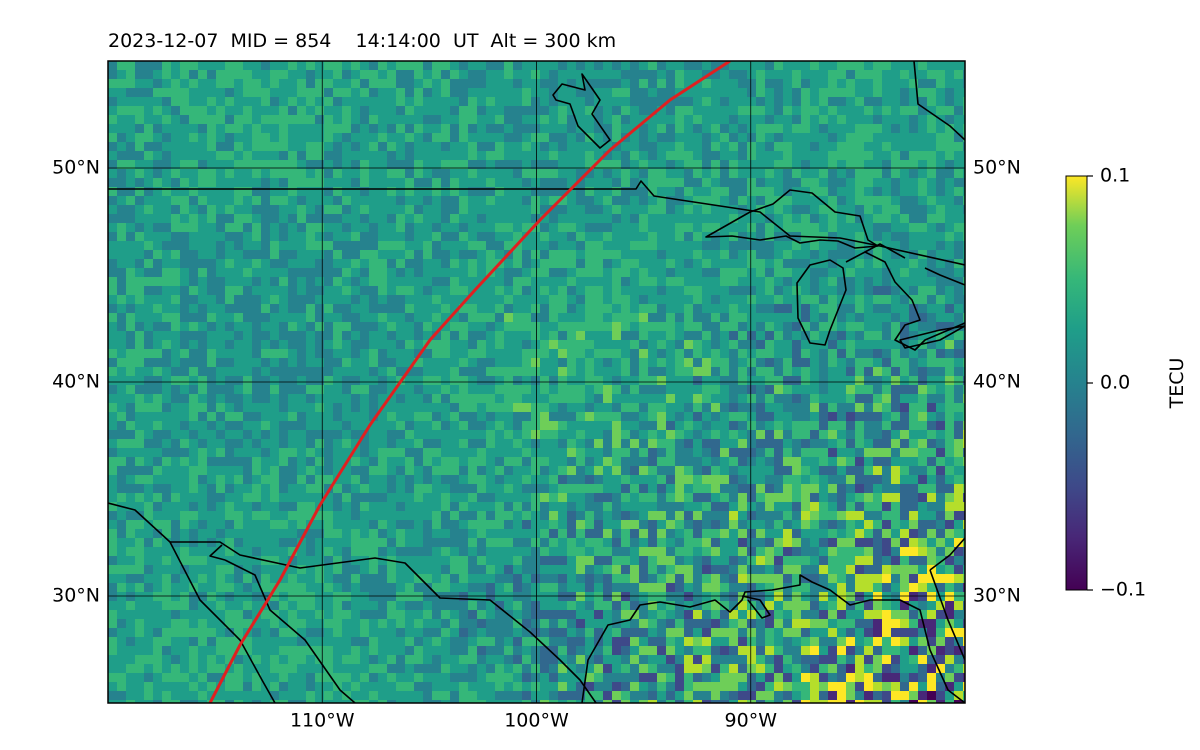  I want to click on colorbar-gradient, so click(1076, 383).